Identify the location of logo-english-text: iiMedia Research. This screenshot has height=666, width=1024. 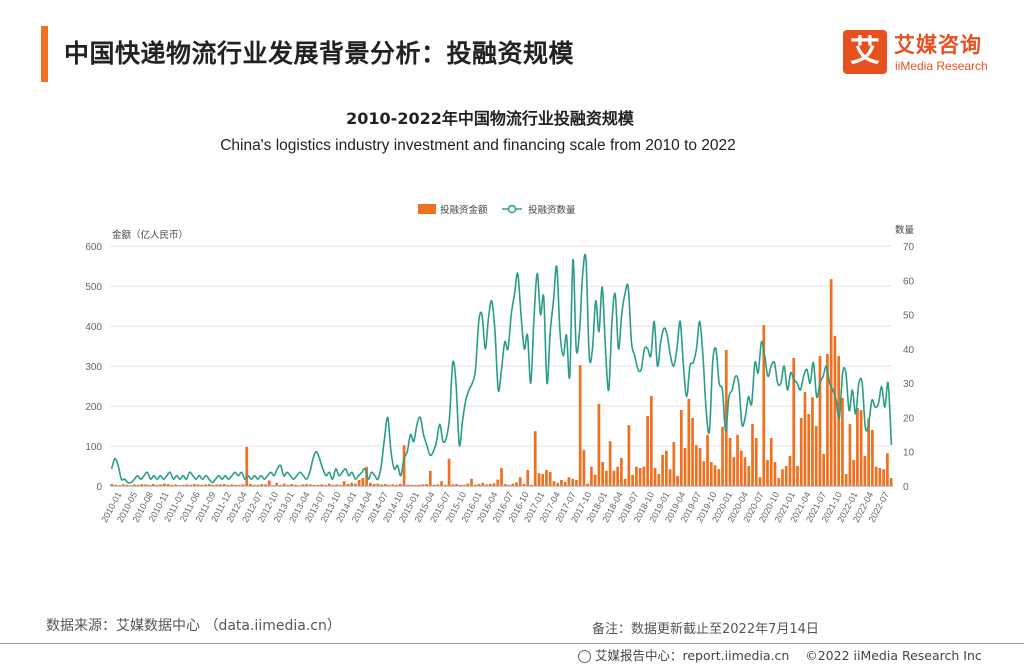
(941, 66).